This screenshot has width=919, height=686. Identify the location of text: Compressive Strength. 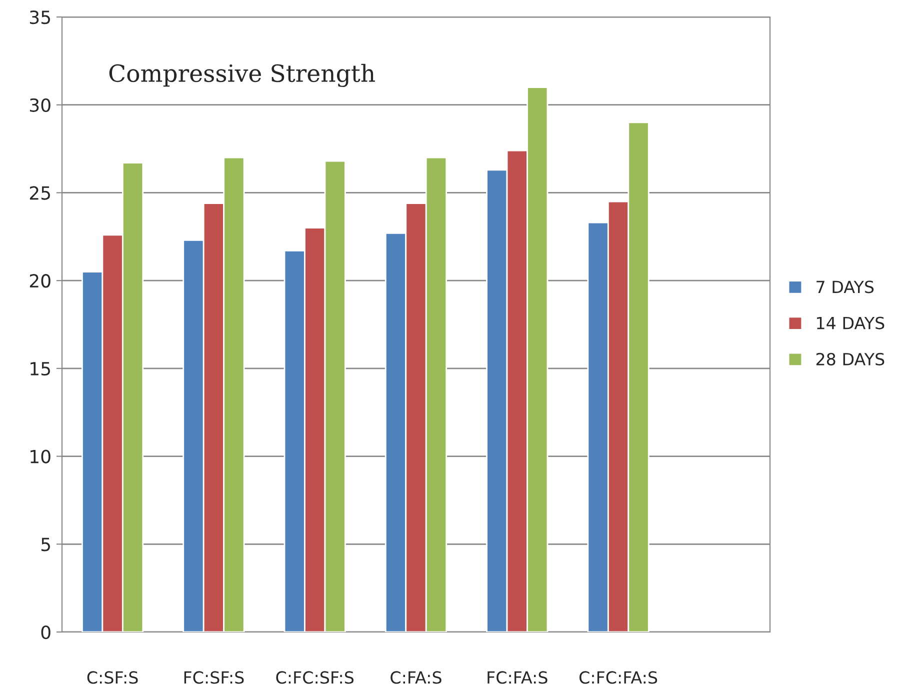
(242, 76).